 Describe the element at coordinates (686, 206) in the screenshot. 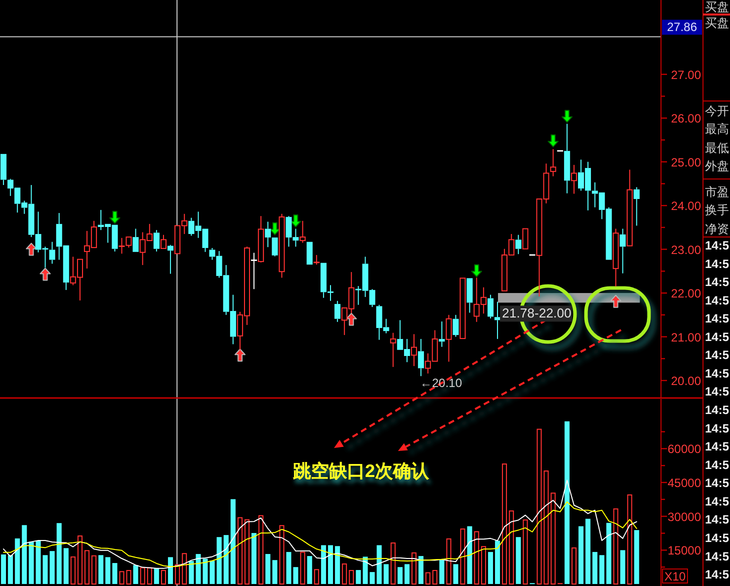

I see `y-tick-label: 24.00` at that location.